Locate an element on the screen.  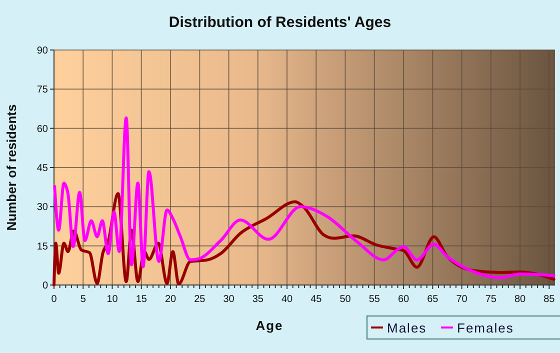
y-tick-label: 15 is located at coordinates (42, 246).